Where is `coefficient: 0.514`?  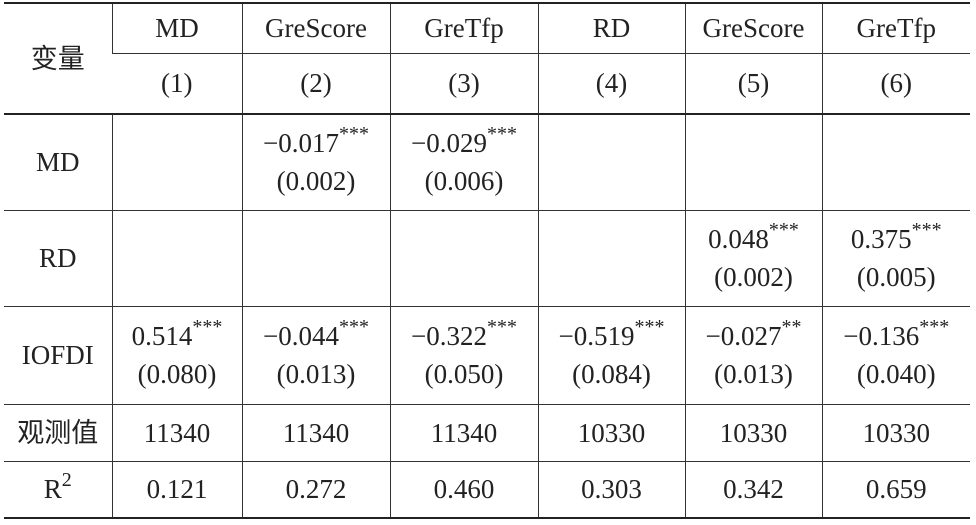 coefficient: 0.514 is located at coordinates (162, 336).